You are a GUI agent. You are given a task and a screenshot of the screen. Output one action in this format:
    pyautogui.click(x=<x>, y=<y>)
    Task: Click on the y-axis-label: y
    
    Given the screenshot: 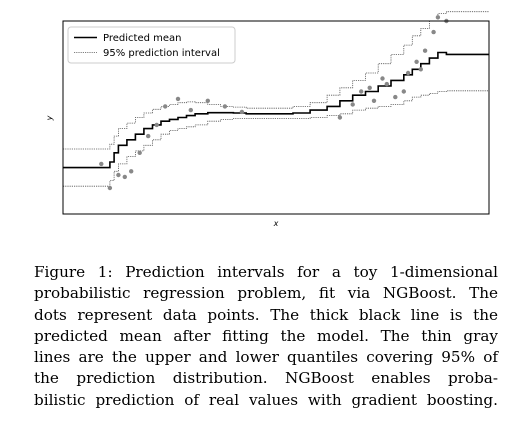 What is the action you would take?
    pyautogui.click(x=49, y=118)
    